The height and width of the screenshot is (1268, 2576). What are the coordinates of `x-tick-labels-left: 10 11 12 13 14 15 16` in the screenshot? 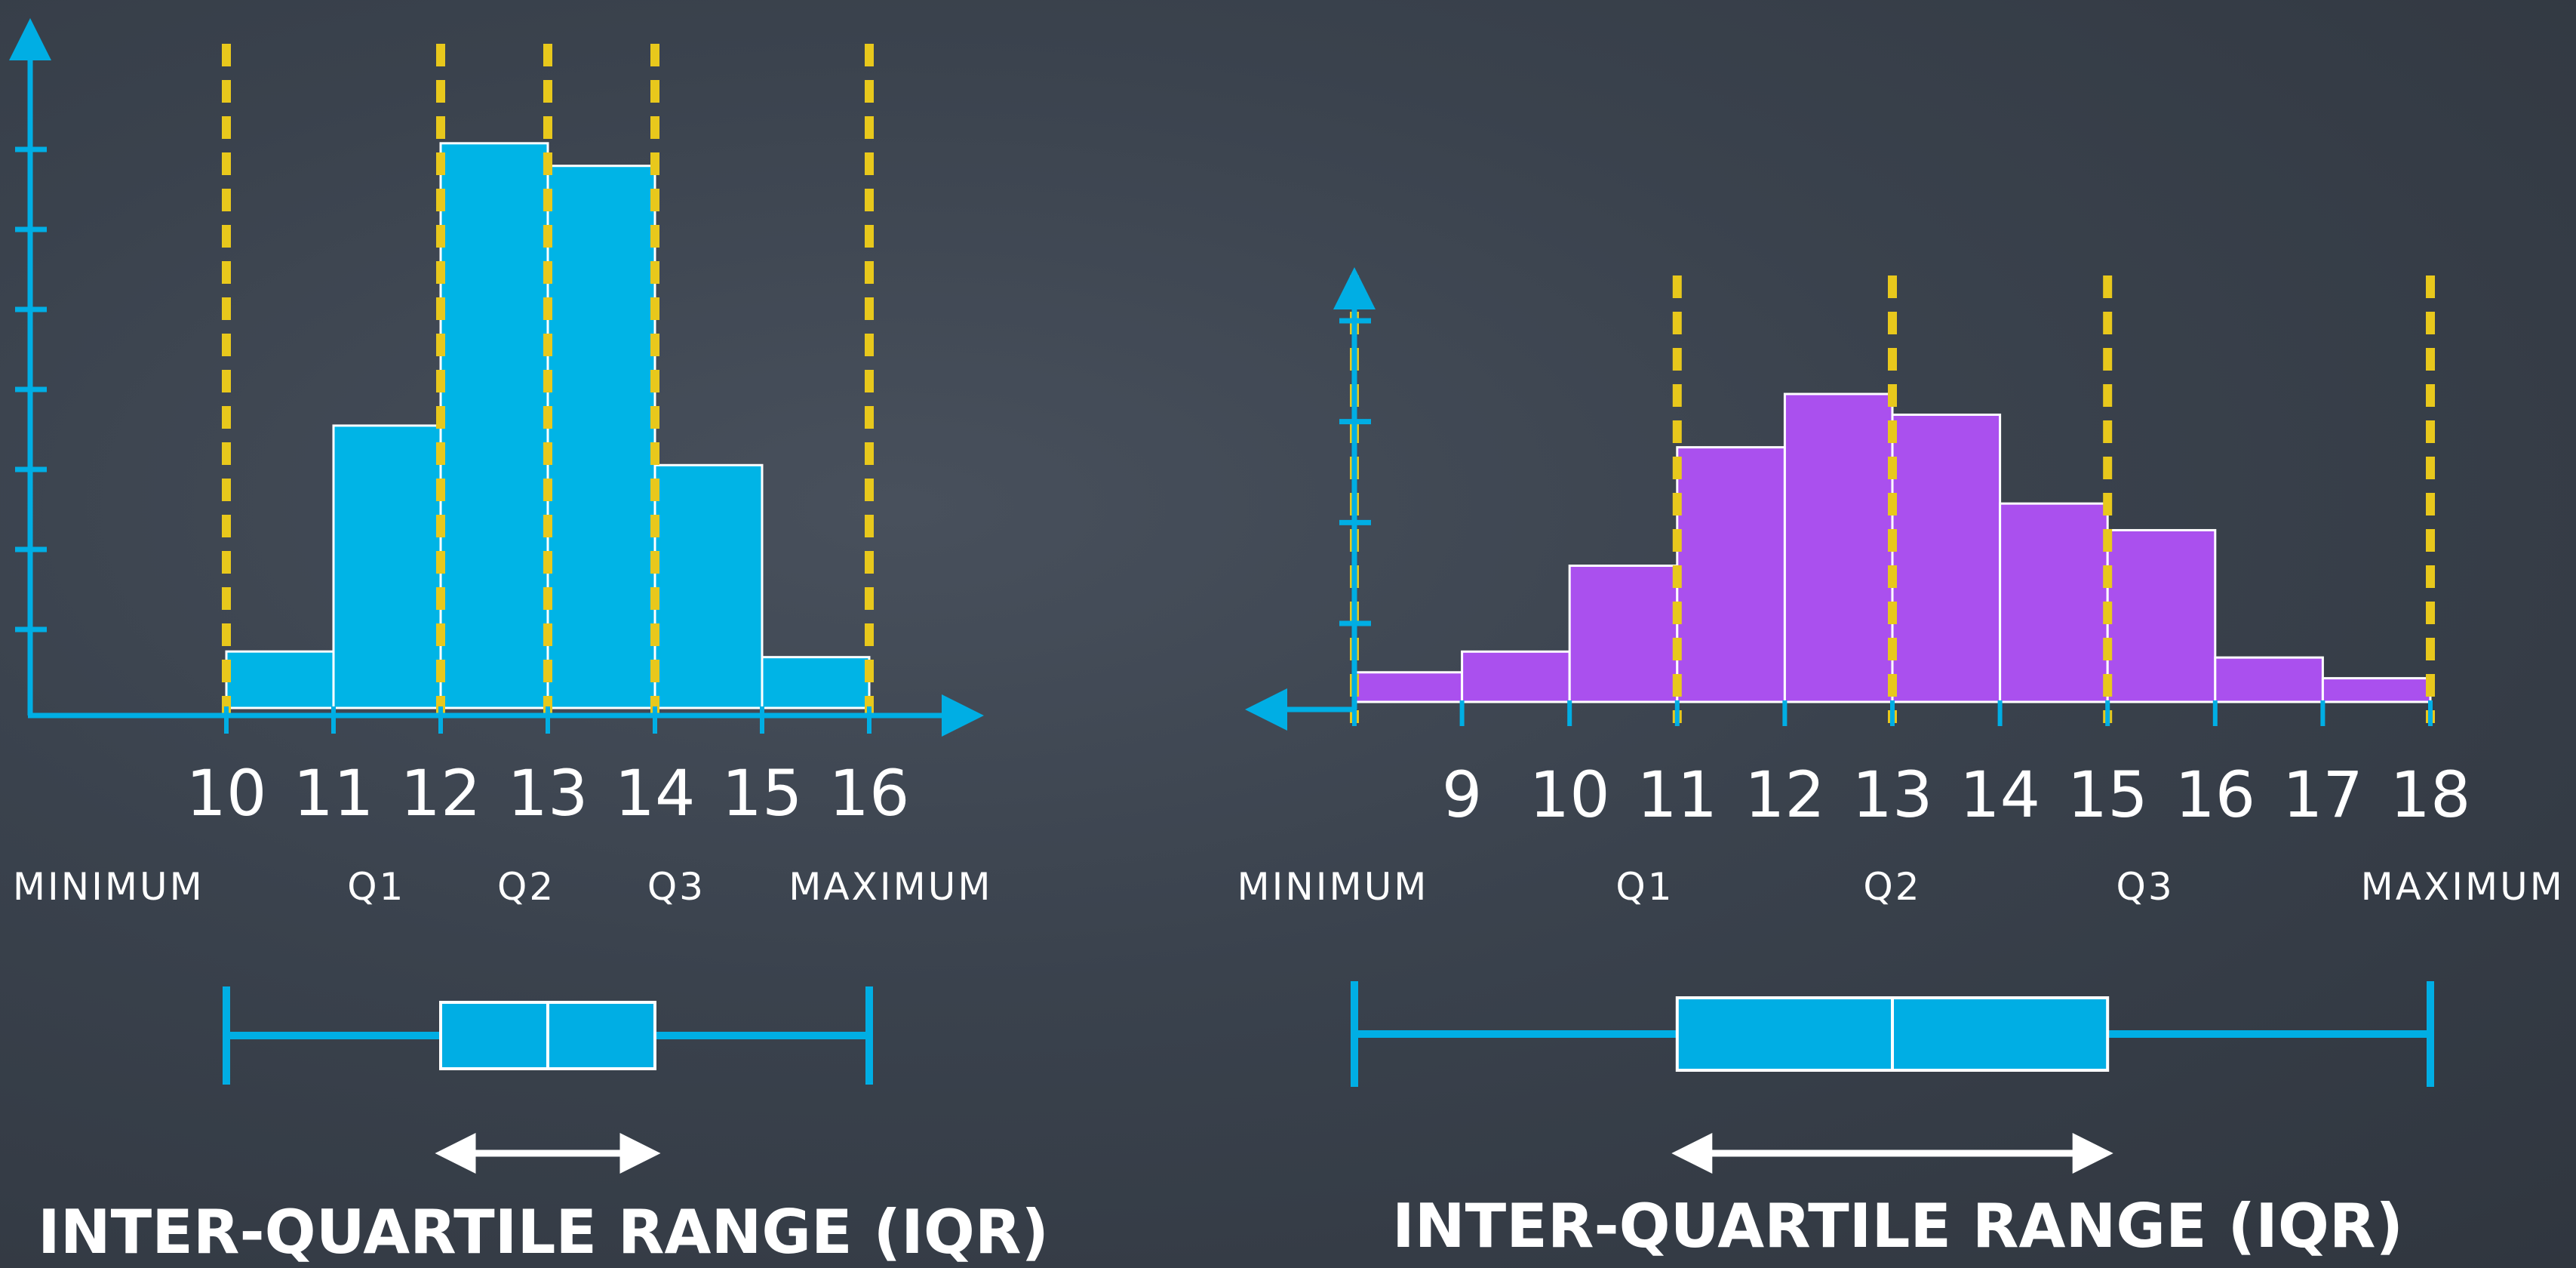 It's located at (548, 793).